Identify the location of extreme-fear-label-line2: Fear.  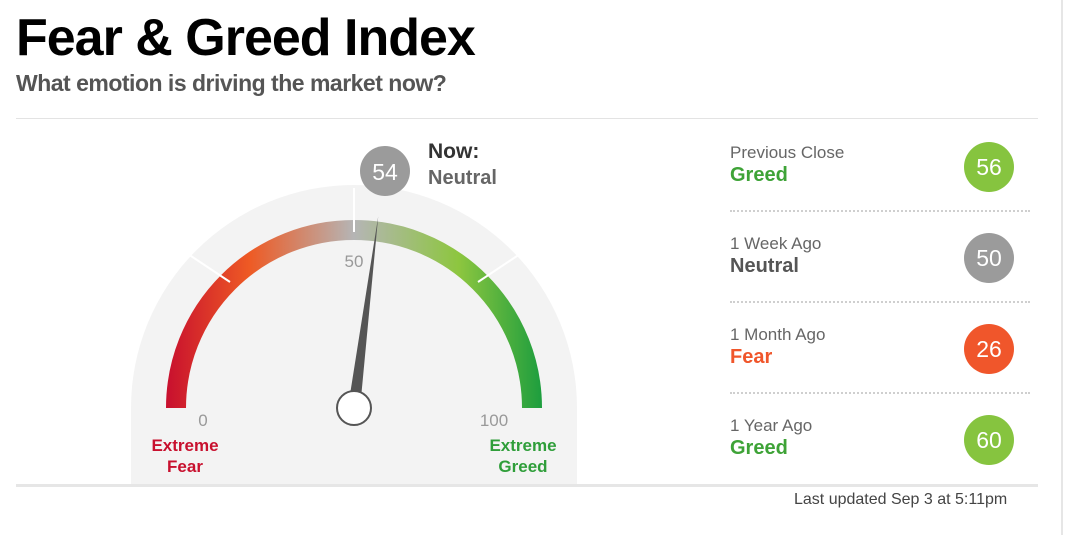
(185, 466).